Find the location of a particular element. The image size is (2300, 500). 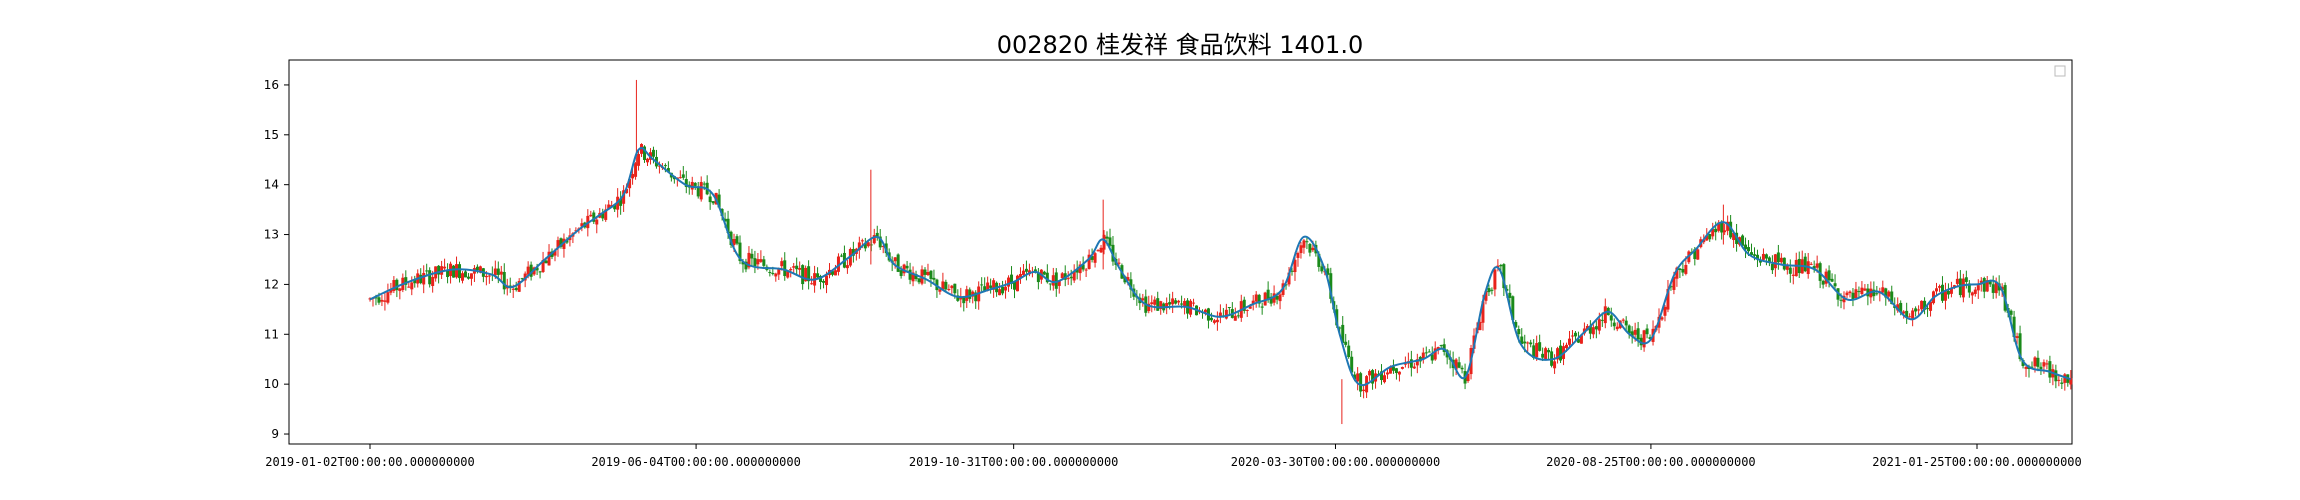

y-tick-label: 9 is located at coordinates (275, 434).